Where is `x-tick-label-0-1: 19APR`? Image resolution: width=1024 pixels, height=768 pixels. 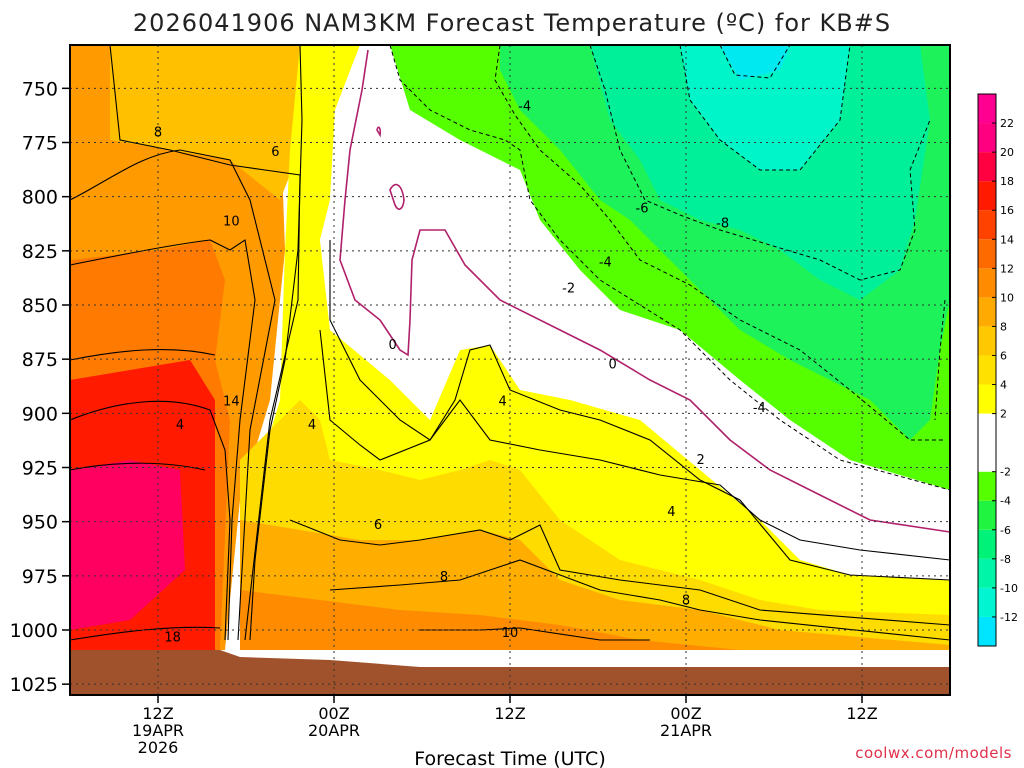 x-tick-label-0-1: 19APR is located at coordinates (158, 730).